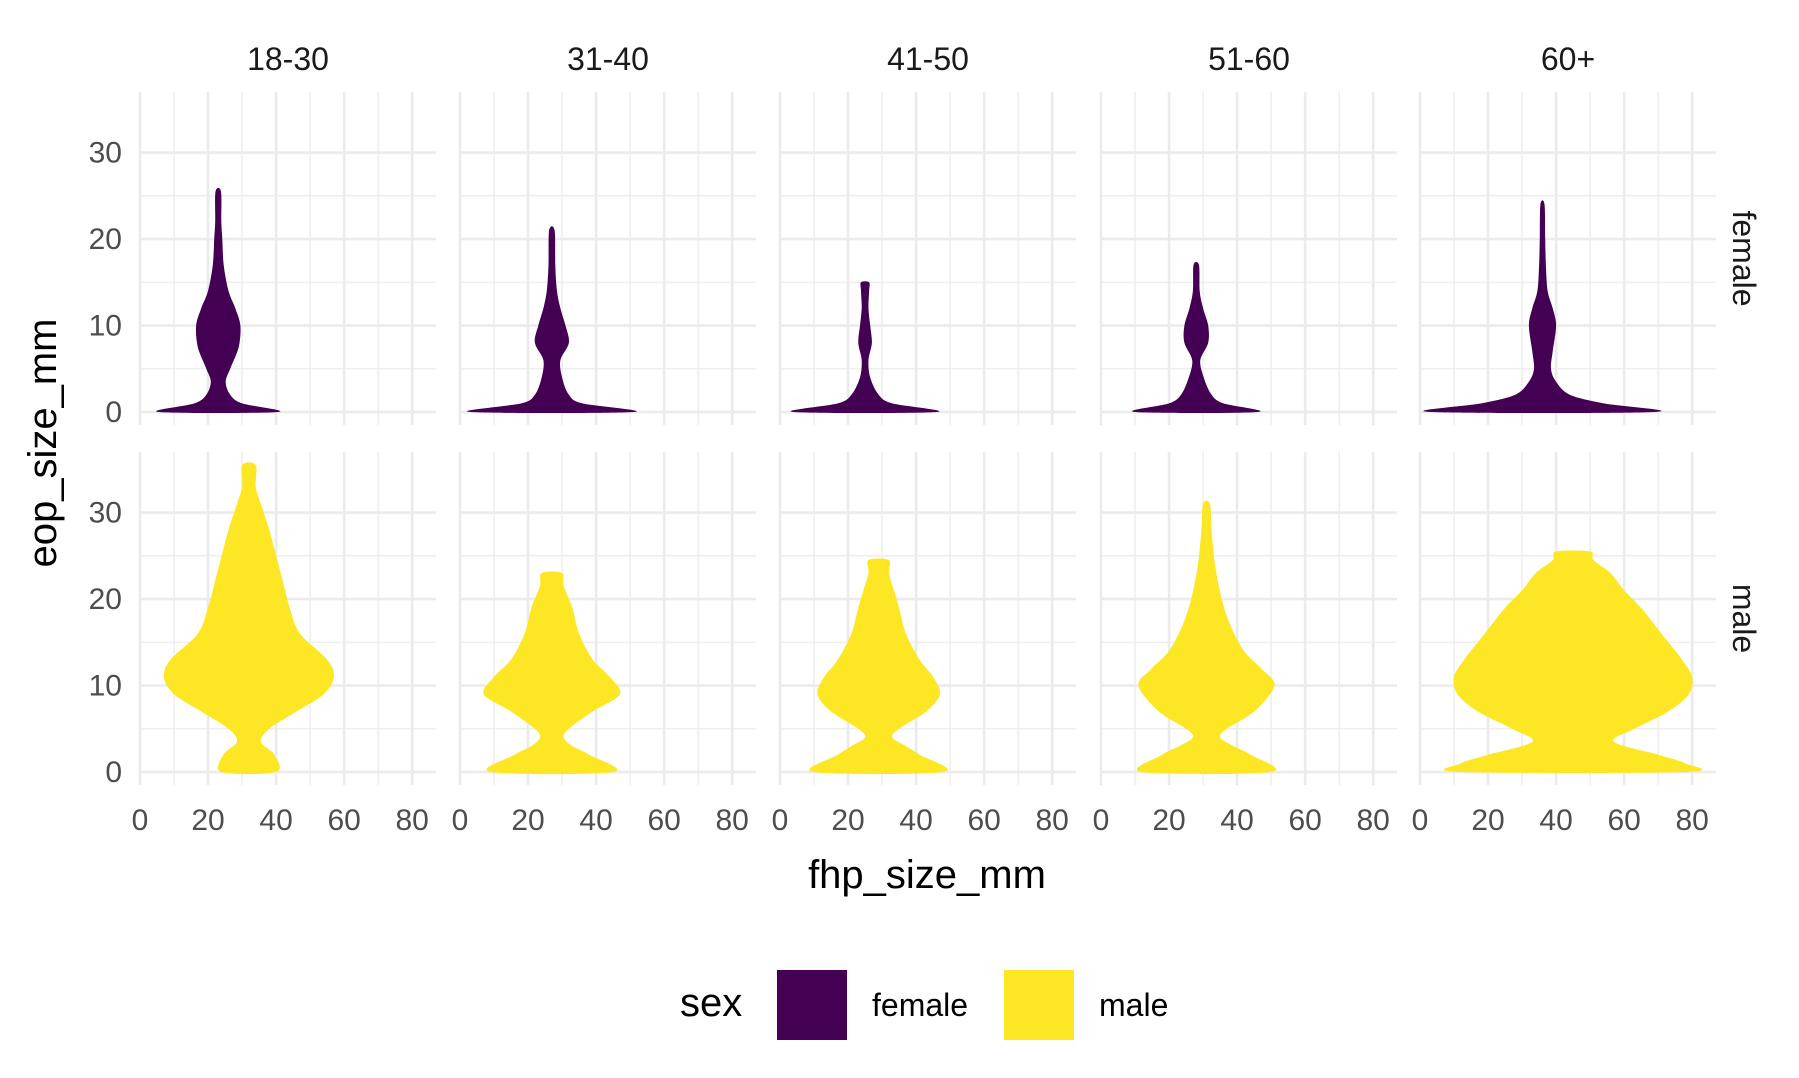 The image size is (1799, 1078). I want to click on violin-60+-male, so click(1573, 662).